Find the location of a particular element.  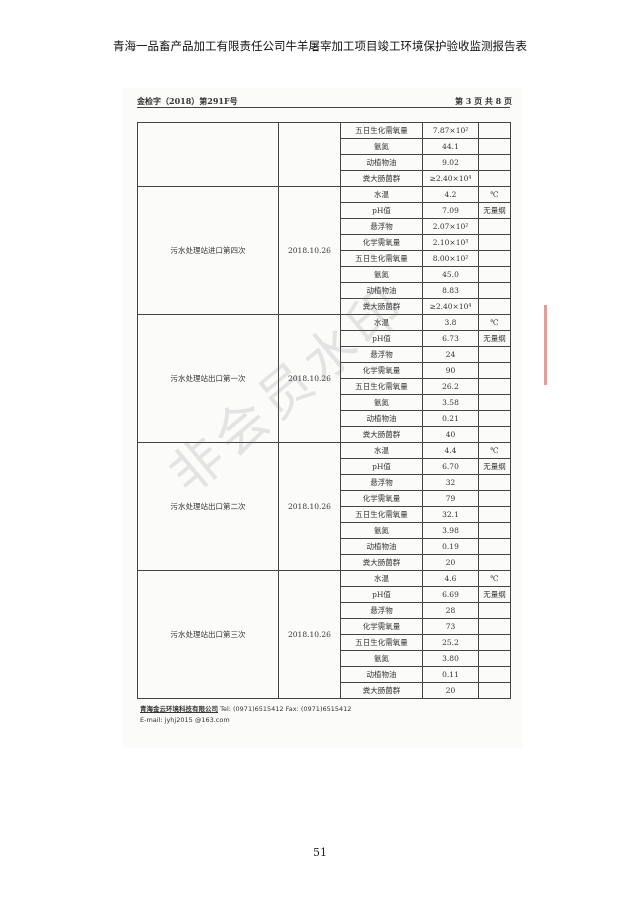

table-row: 氨氮 44.1 is located at coordinates (324, 146).